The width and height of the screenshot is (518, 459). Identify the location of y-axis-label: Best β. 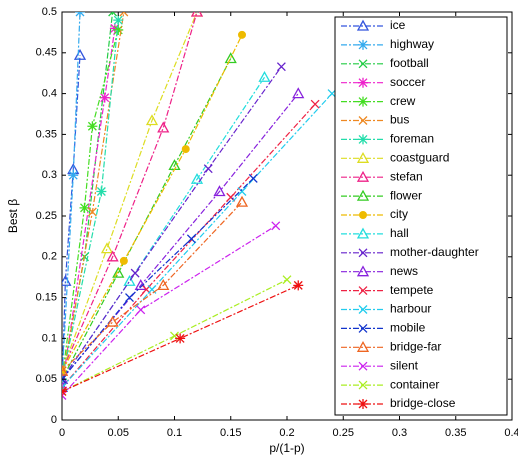
(13, 216).